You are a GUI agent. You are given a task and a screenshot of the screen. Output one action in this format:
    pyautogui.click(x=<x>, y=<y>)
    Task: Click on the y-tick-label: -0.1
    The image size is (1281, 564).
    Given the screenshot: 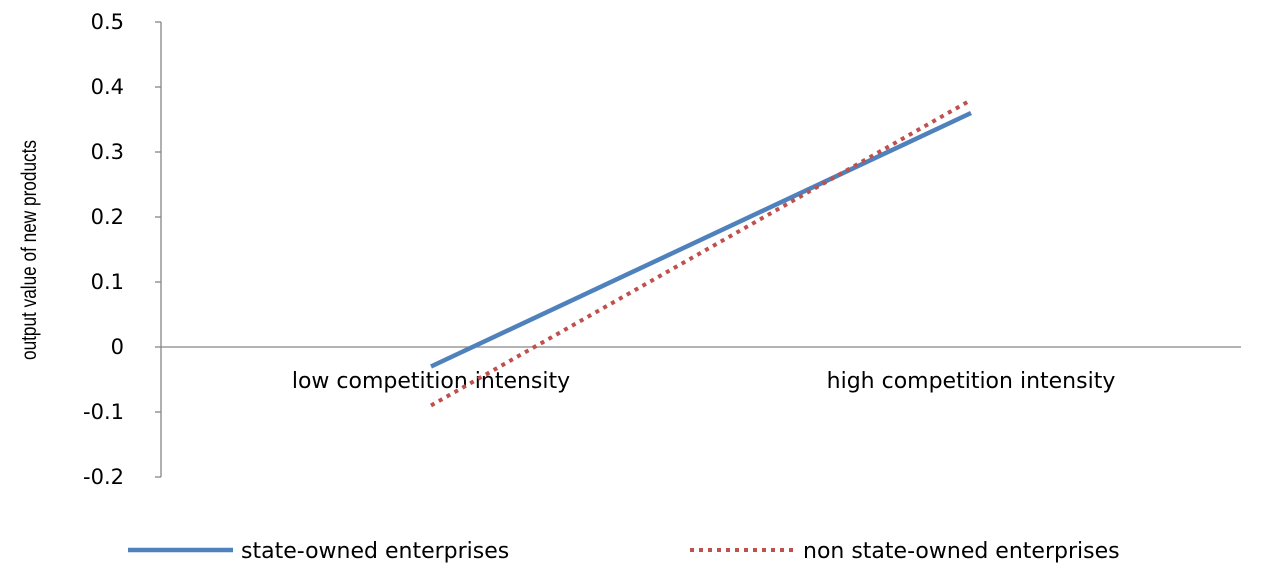 What is the action you would take?
    pyautogui.click(x=103, y=412)
    